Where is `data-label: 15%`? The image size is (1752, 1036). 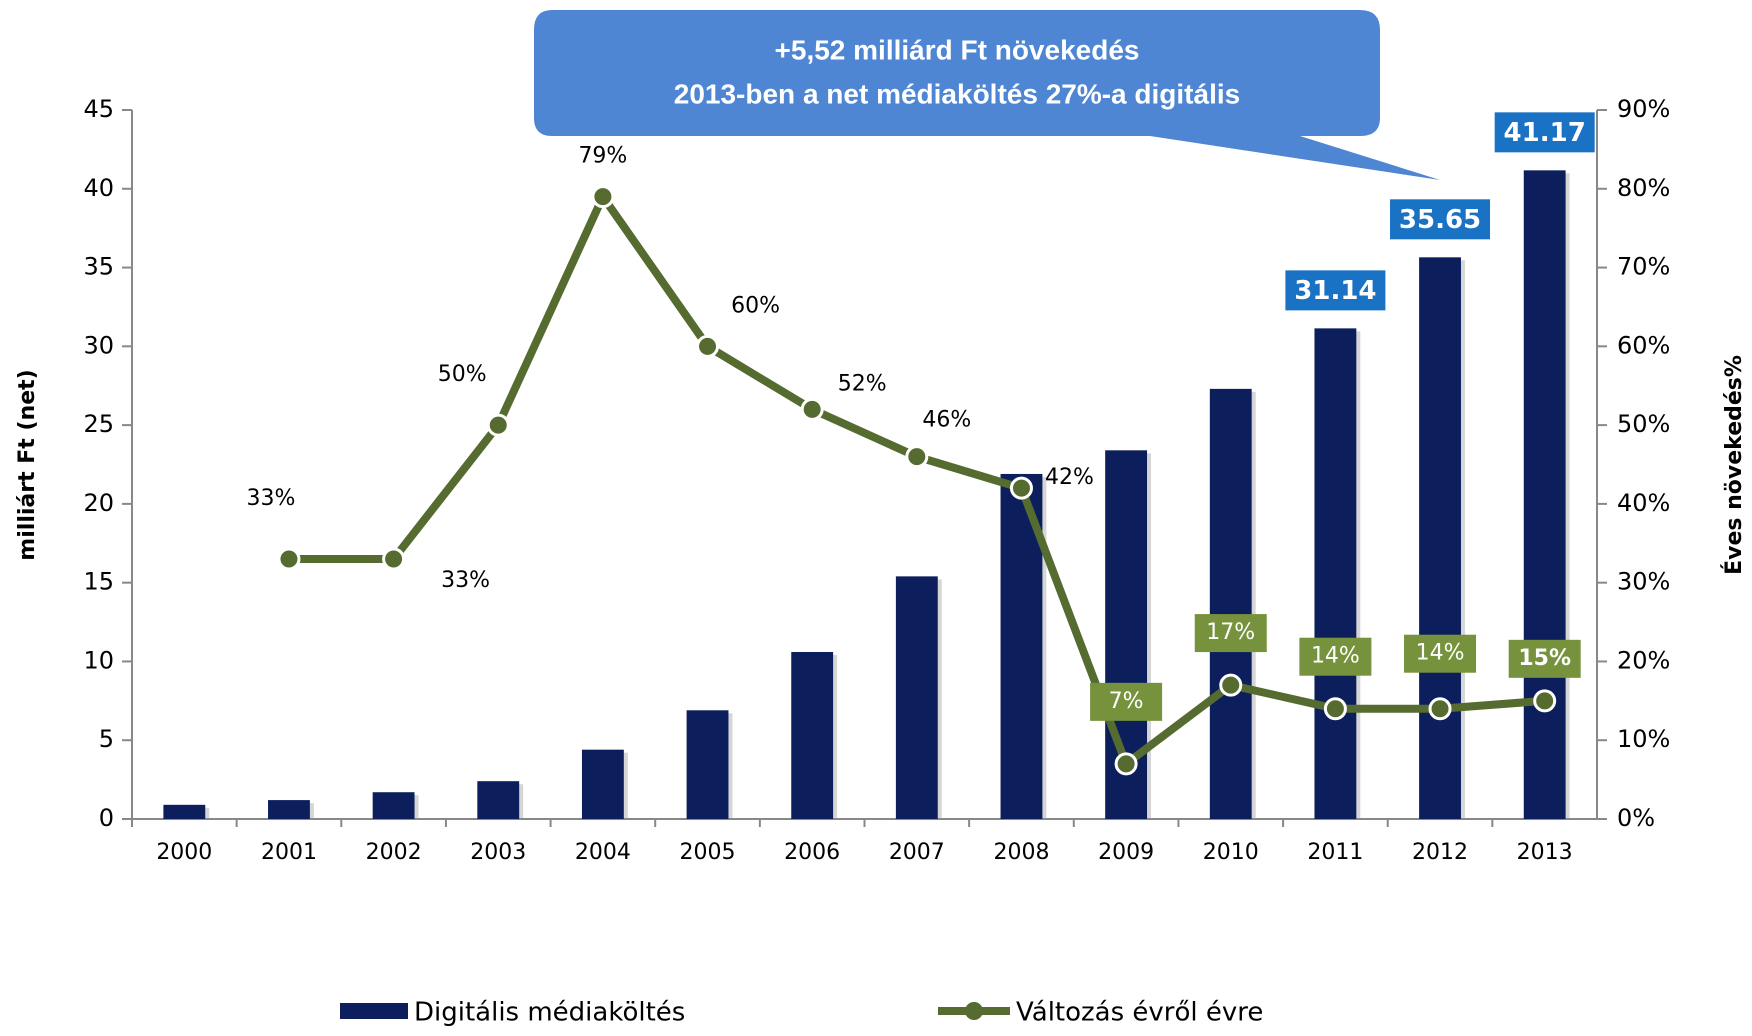
data-label: 15% is located at coordinates (1544, 658).